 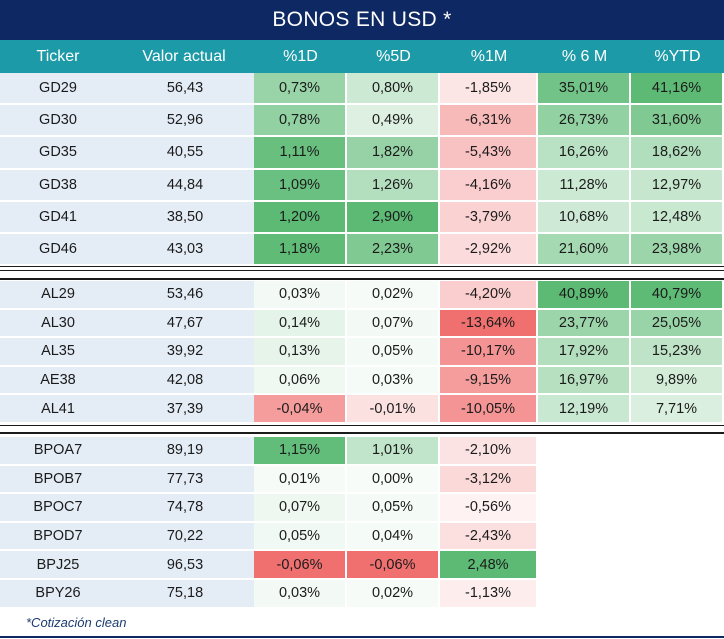 I want to click on cell-valor-actual: 56,43, so click(x=185, y=89).